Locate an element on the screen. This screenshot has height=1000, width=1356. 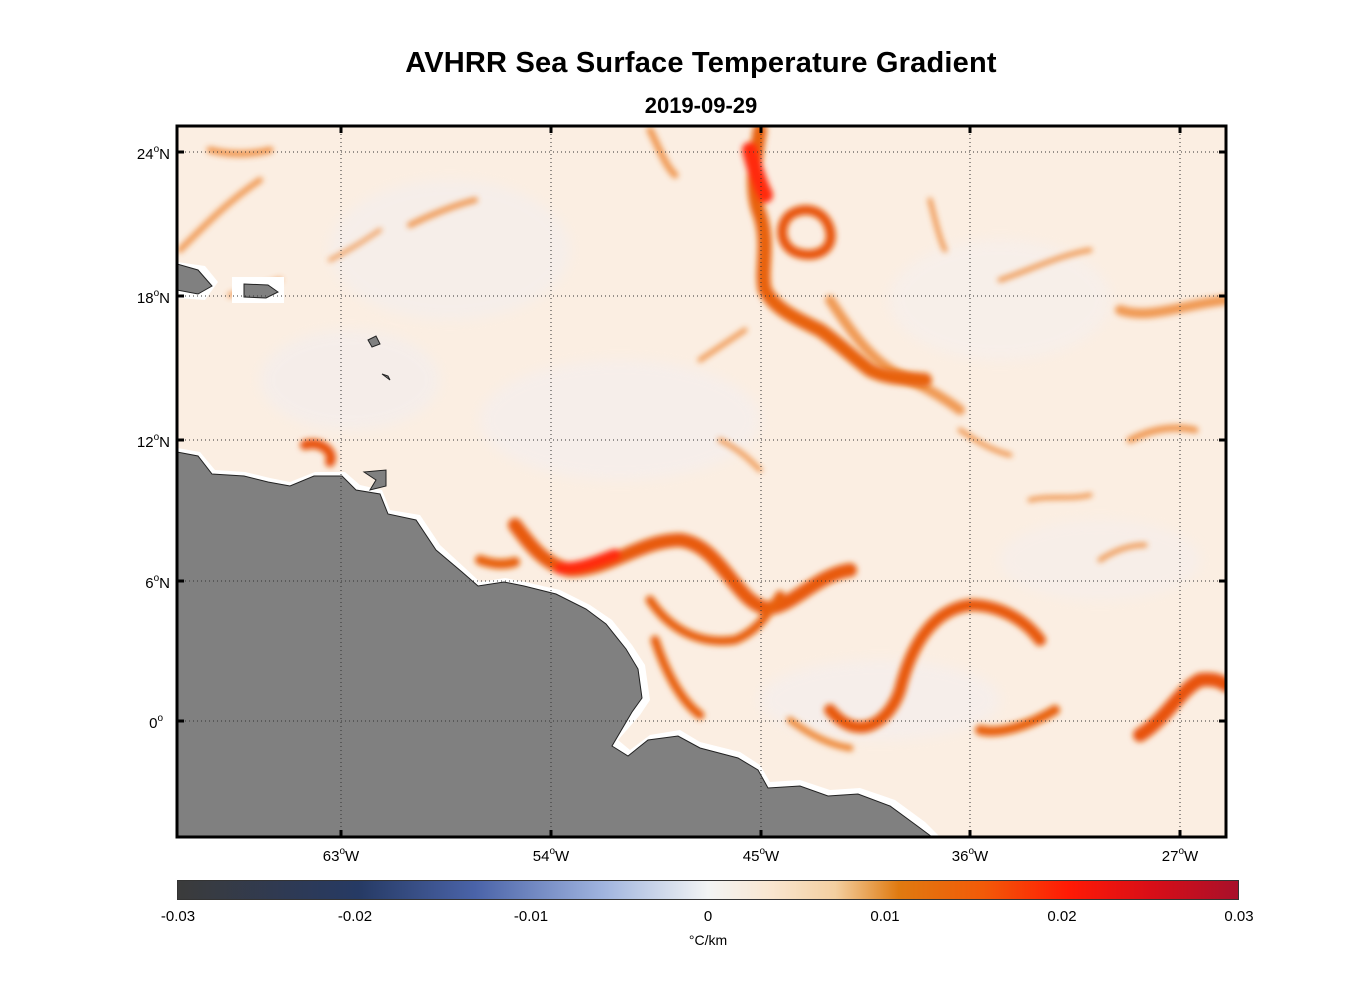
map-date: 2019-09-29 is located at coordinates (701, 105).